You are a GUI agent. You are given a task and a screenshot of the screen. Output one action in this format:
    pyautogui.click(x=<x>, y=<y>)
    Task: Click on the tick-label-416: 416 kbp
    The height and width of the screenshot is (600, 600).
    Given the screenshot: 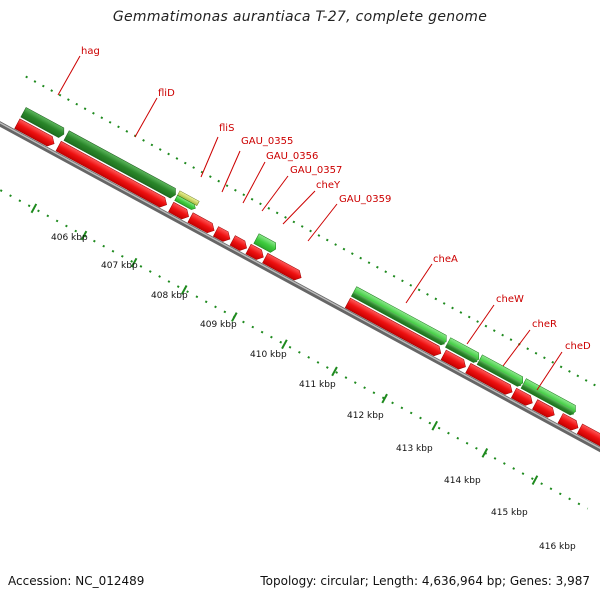 What is the action you would take?
    pyautogui.click(x=557, y=547)
    